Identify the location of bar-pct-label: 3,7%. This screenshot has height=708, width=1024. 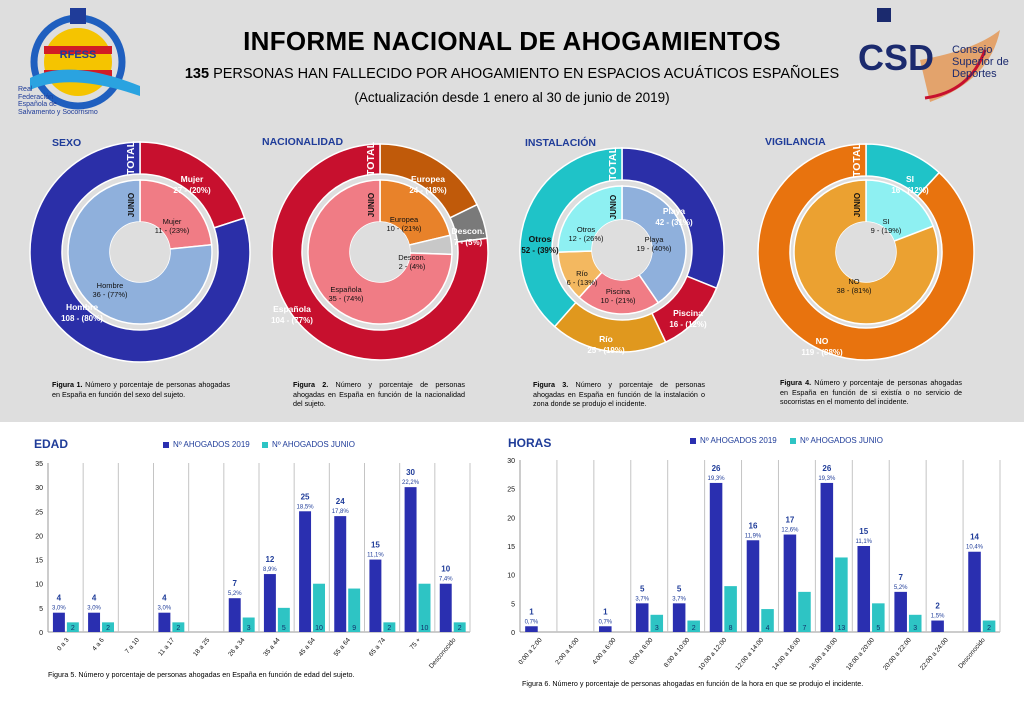
(679, 599).